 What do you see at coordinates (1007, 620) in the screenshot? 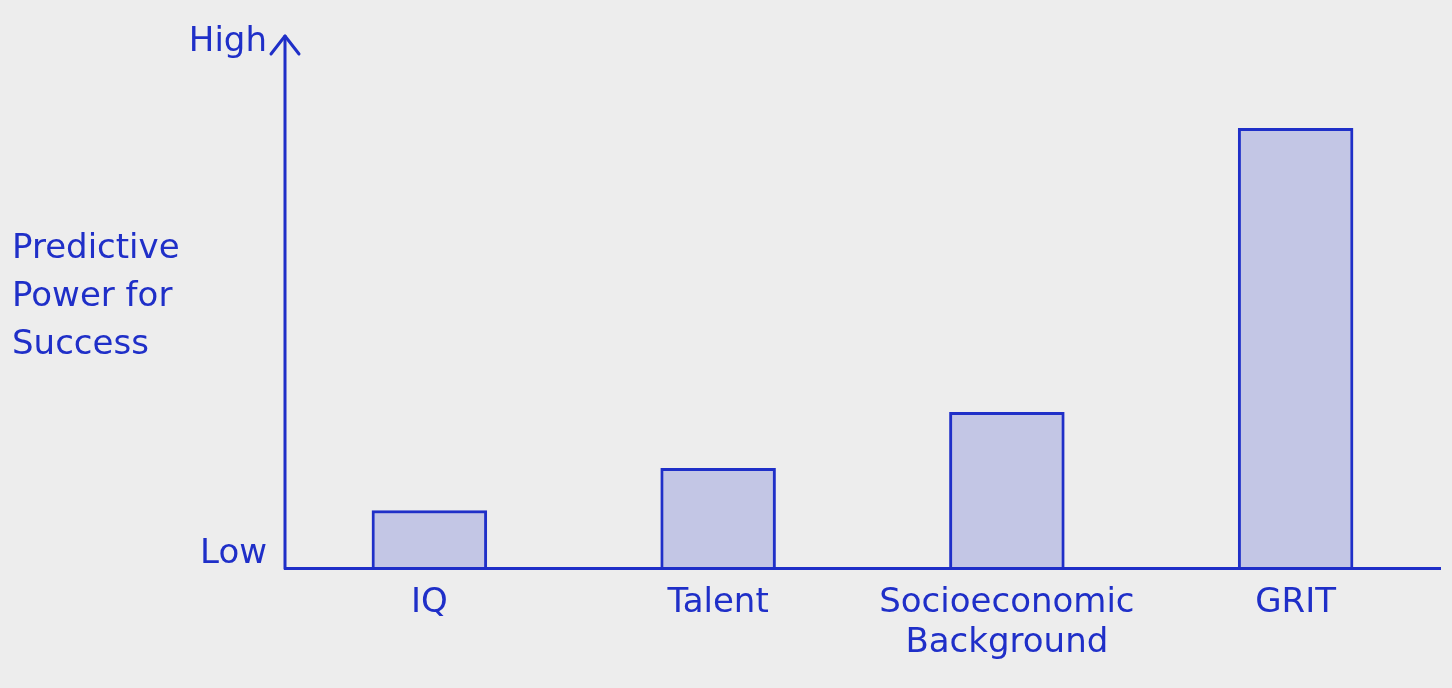
I see `x-tick-label: Socioeconomic Background` at bounding box center [1007, 620].